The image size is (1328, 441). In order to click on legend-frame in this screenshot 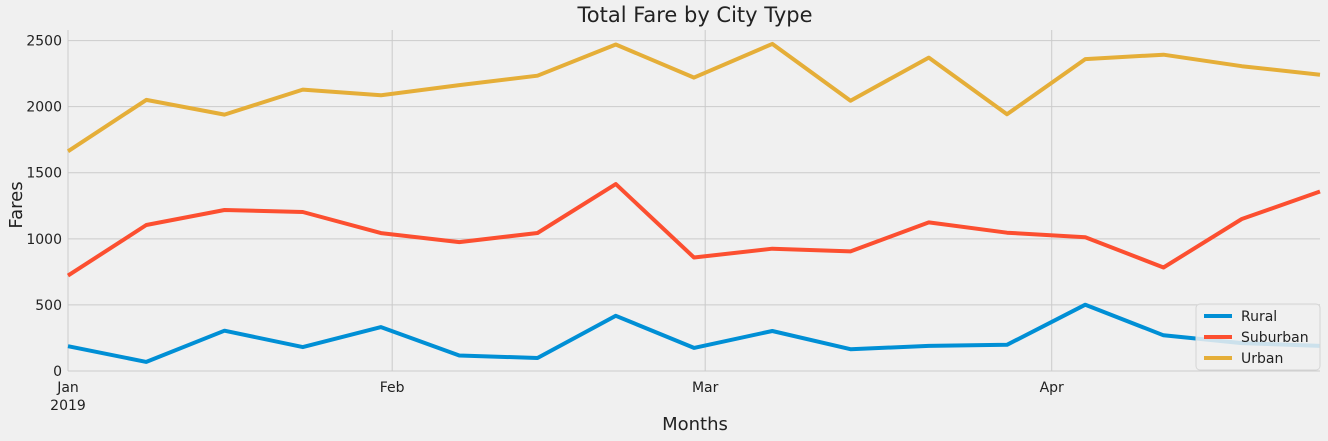, I will do `click(1258, 337)`.